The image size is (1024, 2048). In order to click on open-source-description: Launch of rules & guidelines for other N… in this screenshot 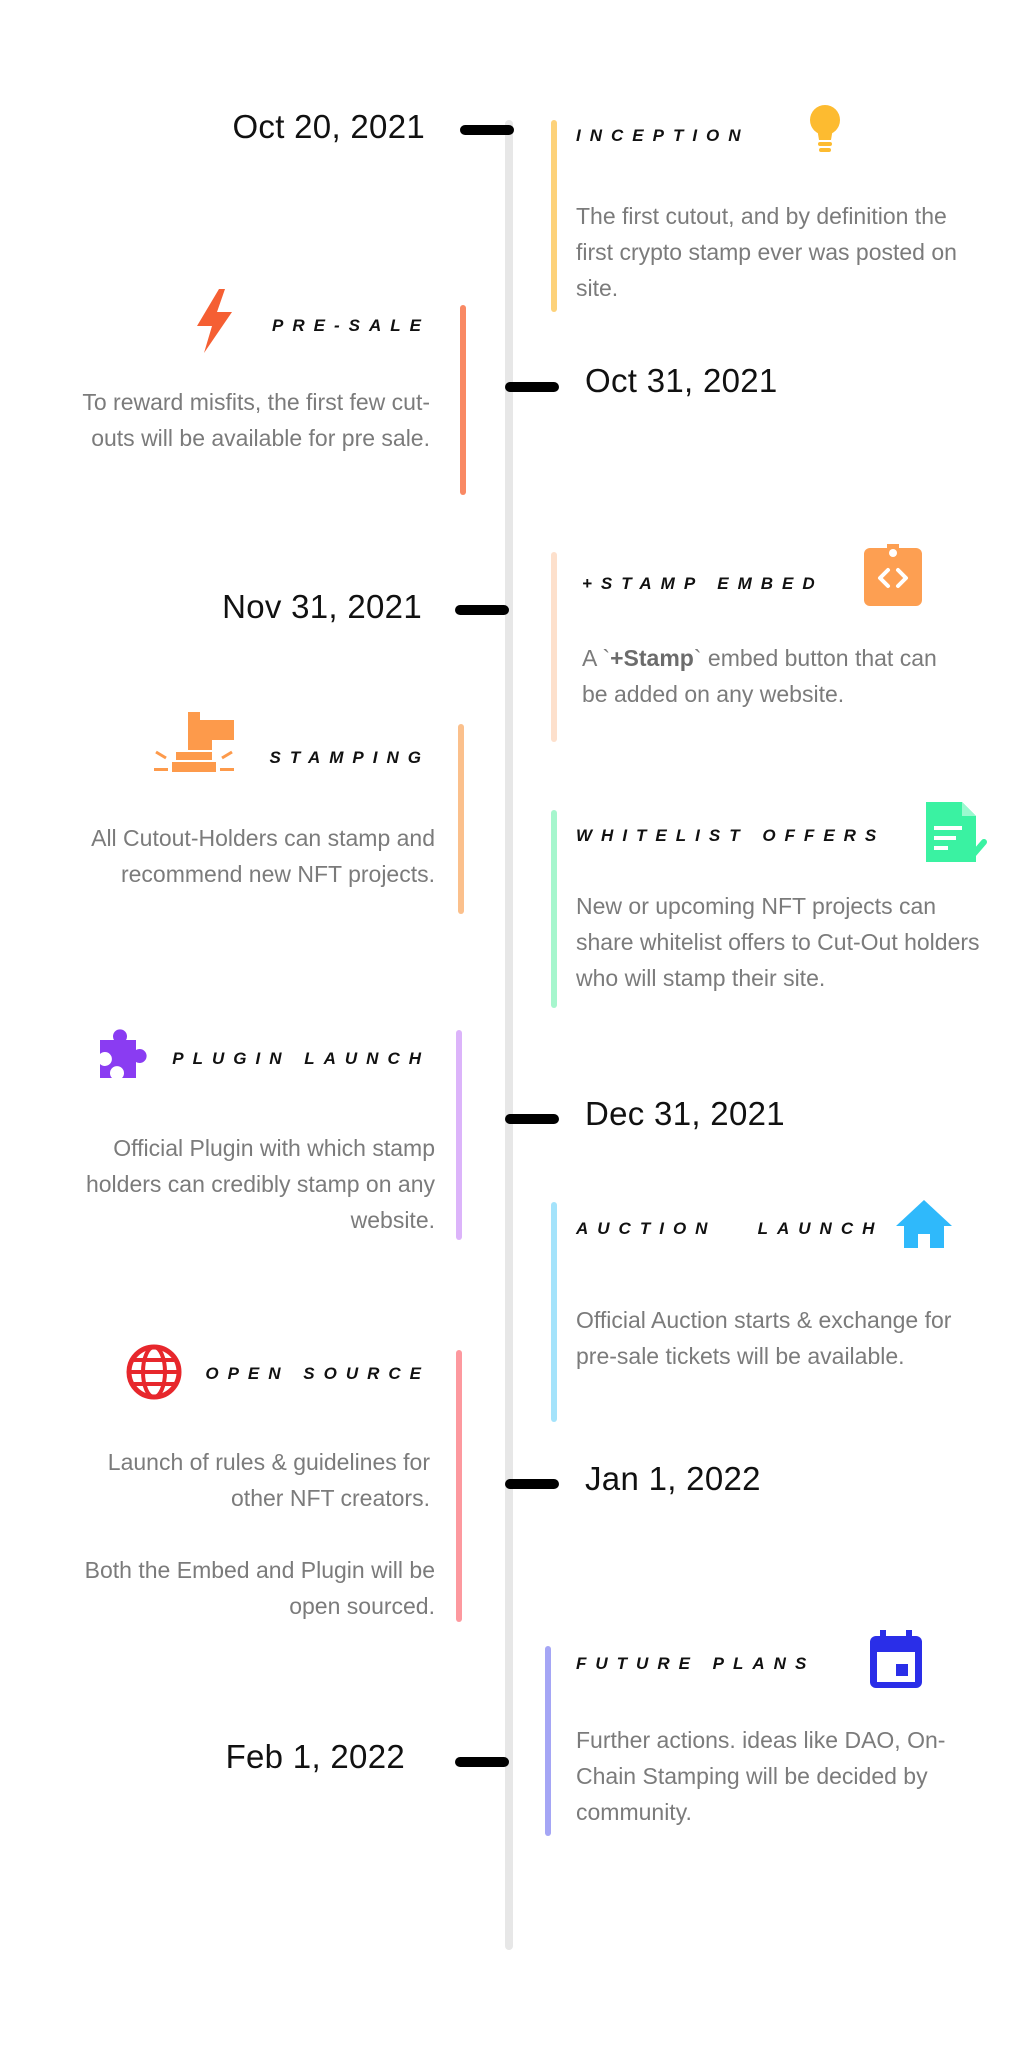, I will do `click(268, 1480)`.